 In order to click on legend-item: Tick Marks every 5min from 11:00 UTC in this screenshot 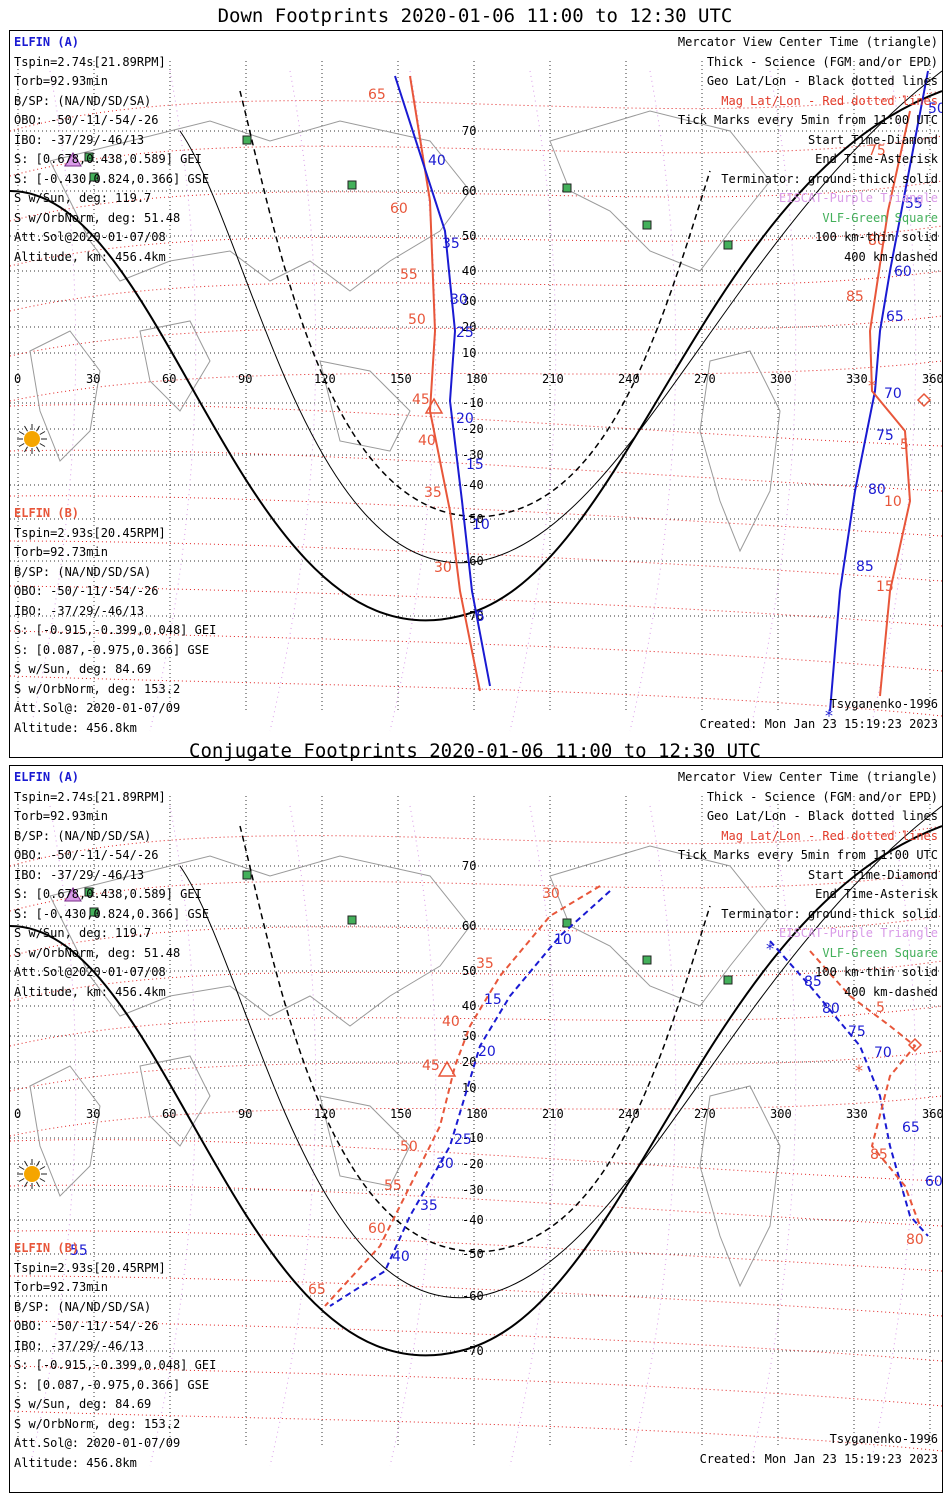, I will do `click(807, 120)`.